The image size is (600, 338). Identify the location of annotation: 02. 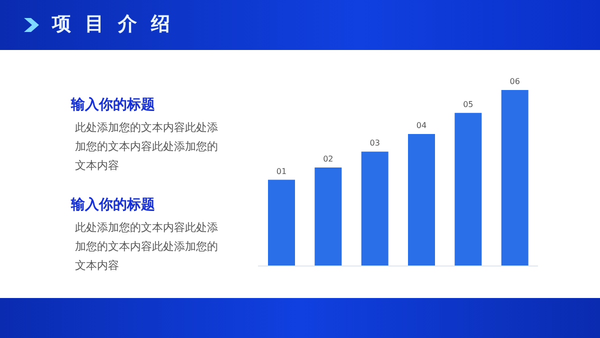
(328, 159).